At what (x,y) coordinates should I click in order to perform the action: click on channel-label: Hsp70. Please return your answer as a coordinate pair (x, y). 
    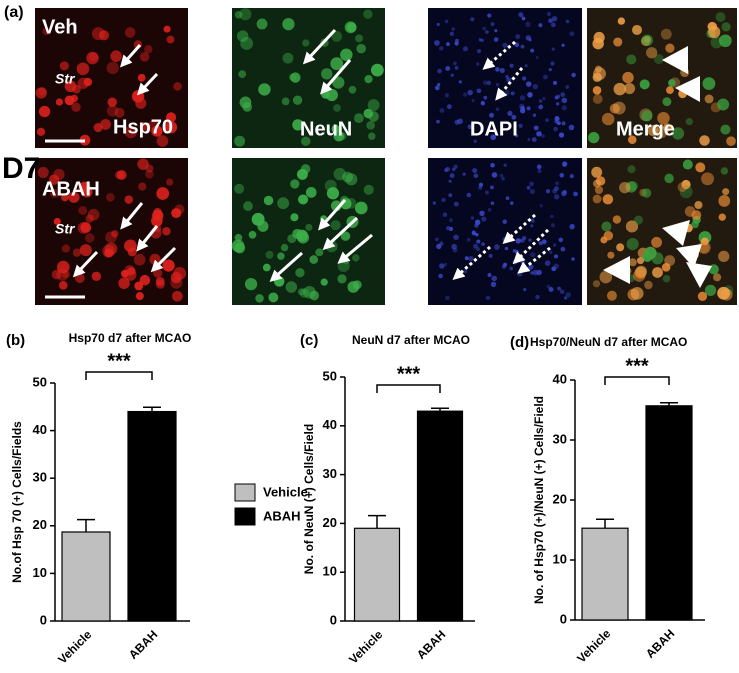
    Looking at the image, I should click on (143, 127).